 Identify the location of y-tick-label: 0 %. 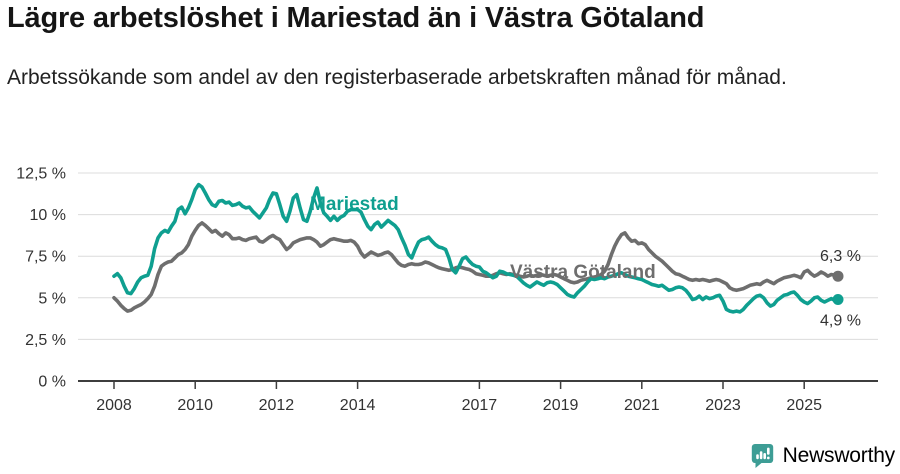
(52, 382).